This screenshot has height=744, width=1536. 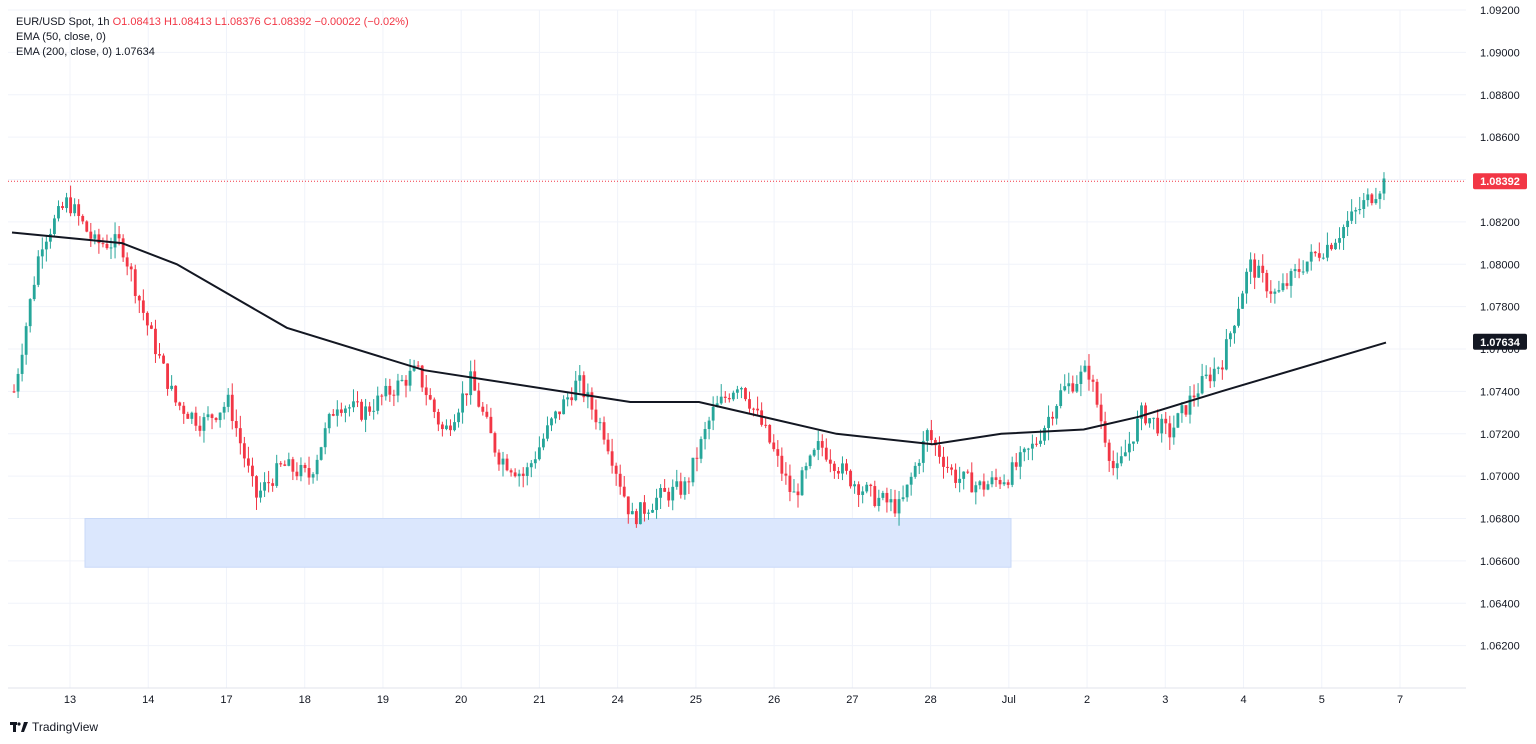 I want to click on support-zone, so click(x=548, y=543).